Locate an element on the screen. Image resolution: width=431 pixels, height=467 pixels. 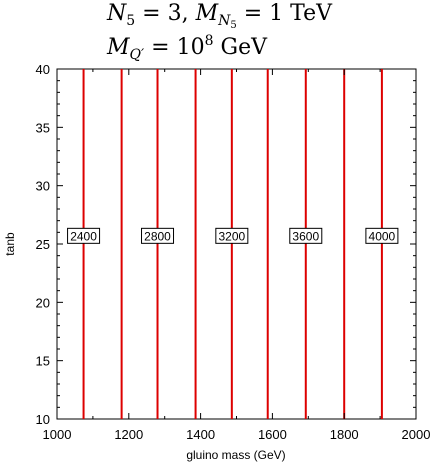
x-tick-label: 1000 is located at coordinates (57, 434).